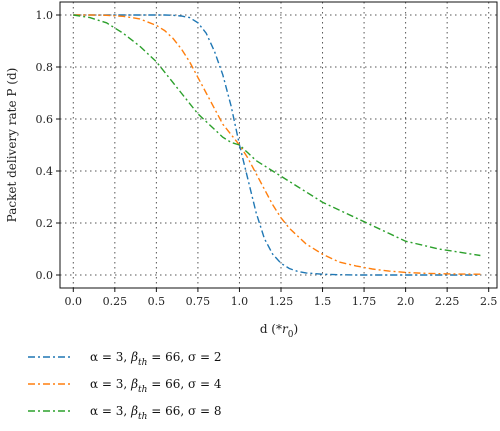 Image resolution: width=500 pixels, height=431 pixels. I want to click on legend-item: α = 3, βth = 66, σ = 4, so click(125, 386).